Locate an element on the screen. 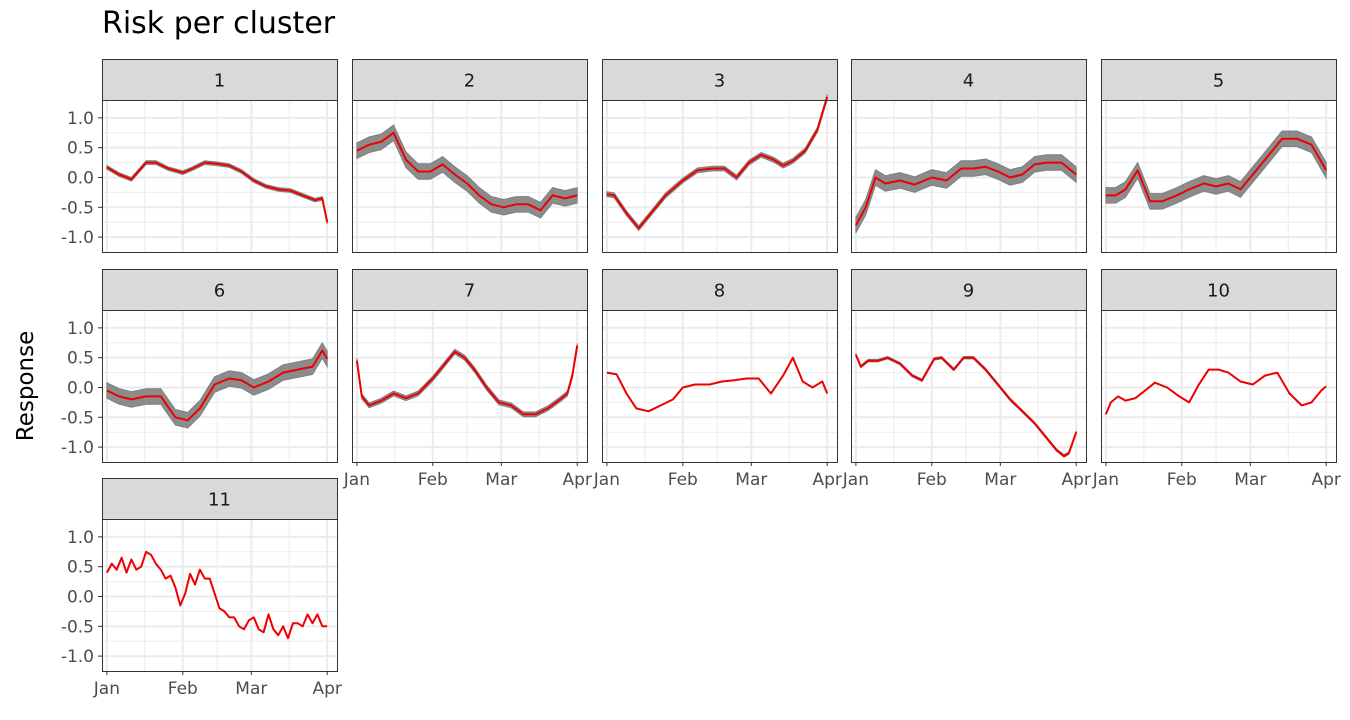 Image resolution: width=1350 pixels, height=720 pixels. facet-strip-label: 4 is located at coordinates (968, 81).